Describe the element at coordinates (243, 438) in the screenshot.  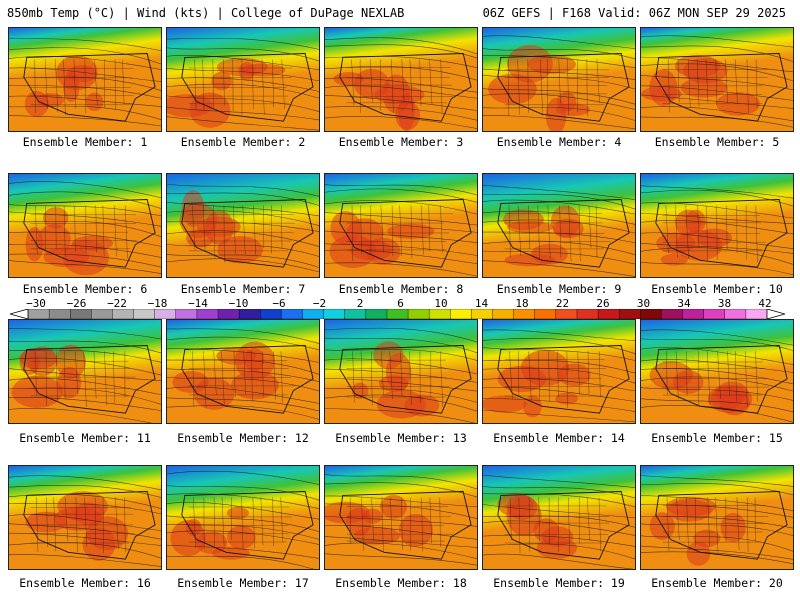
I see `ensemble-member-label: Ensemble Member: 12` at that location.